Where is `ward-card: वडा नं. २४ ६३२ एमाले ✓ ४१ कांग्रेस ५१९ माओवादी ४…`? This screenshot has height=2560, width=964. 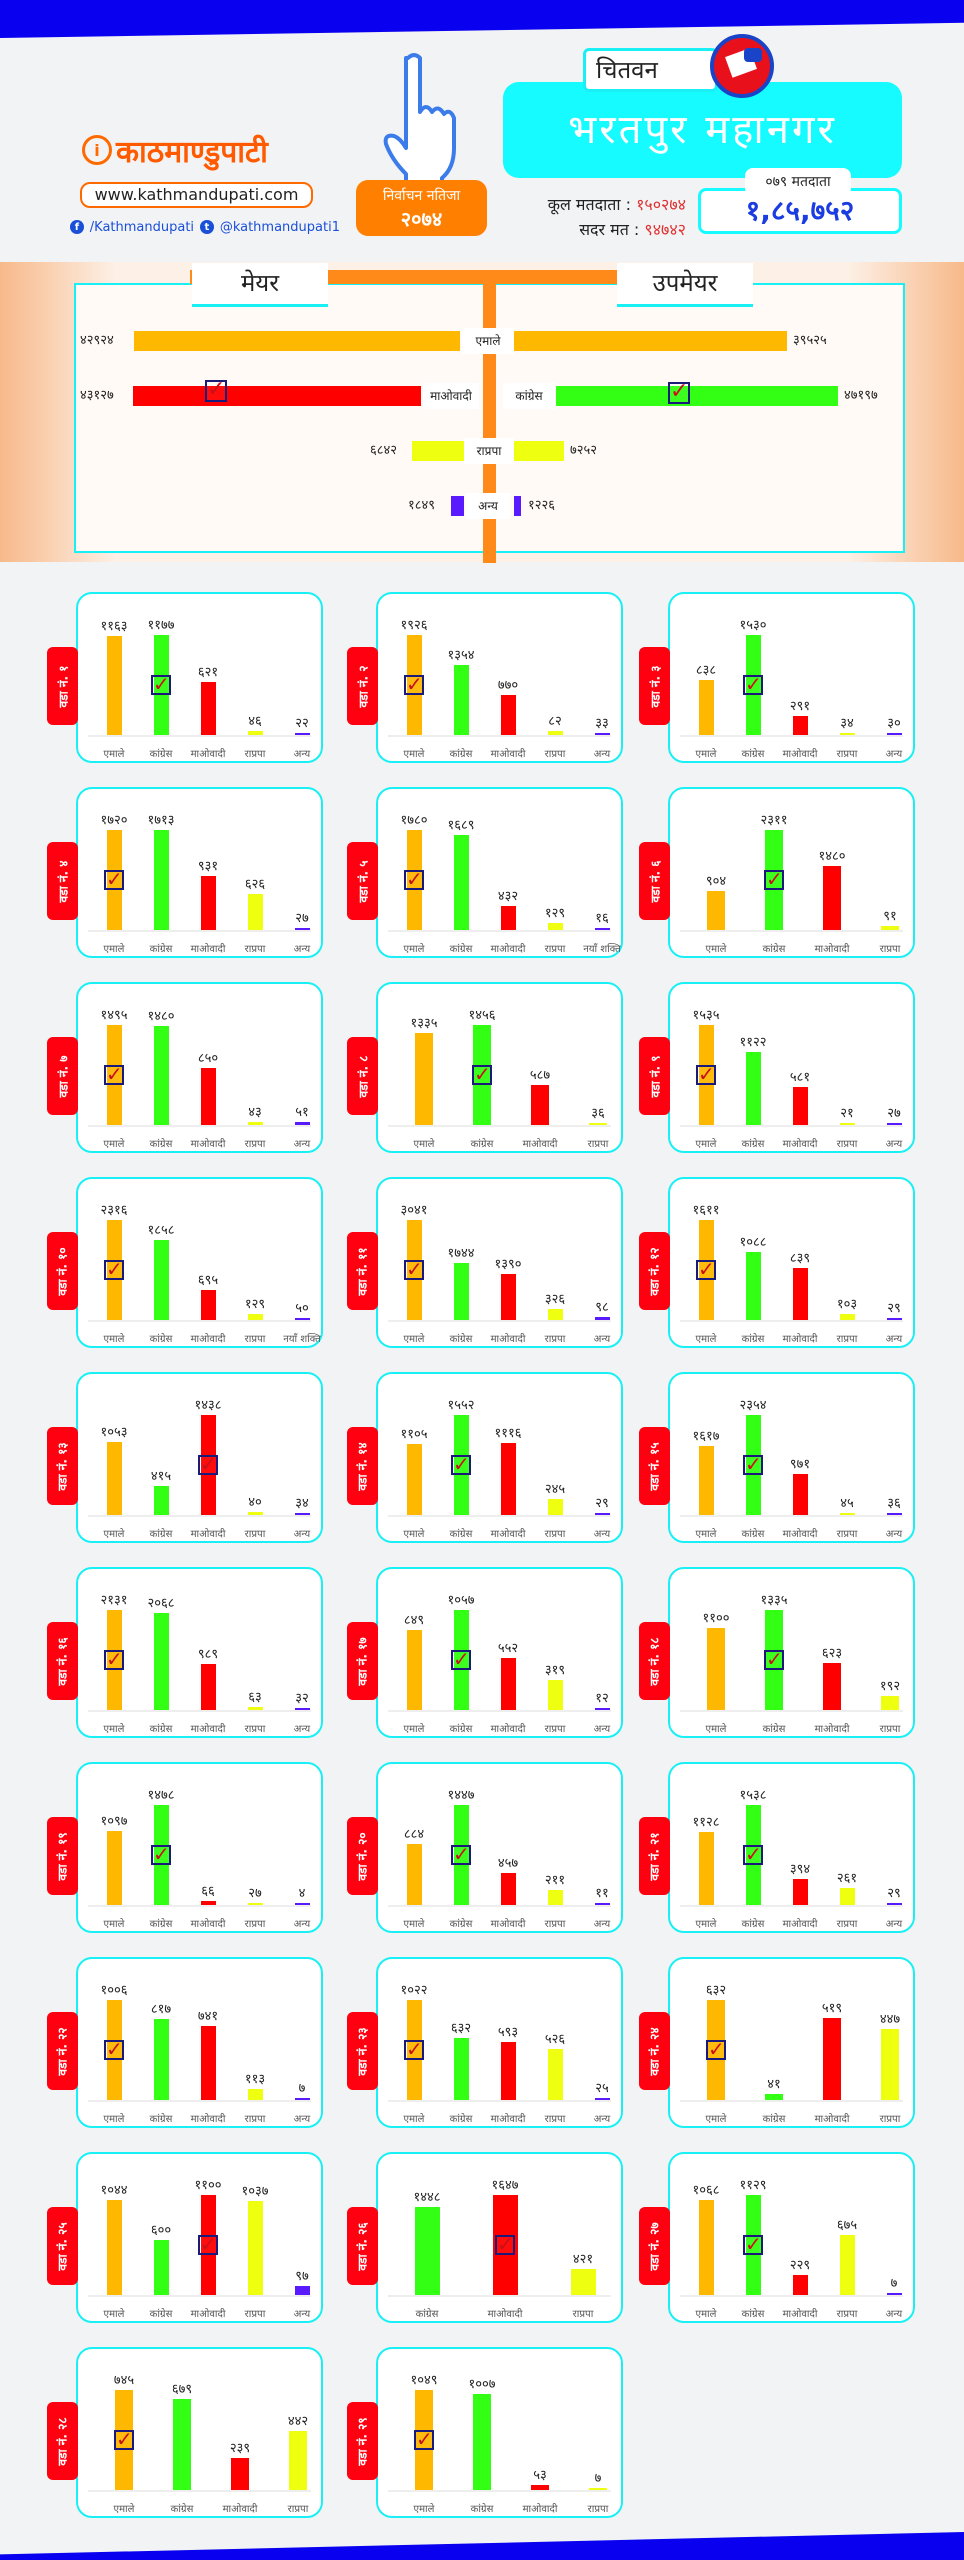
ward-card: वडा नं. २४ ६३२ एमाले ✓ ४१ कांग्रेस ५१९ माओवादी ४… is located at coordinates (777, 2042).